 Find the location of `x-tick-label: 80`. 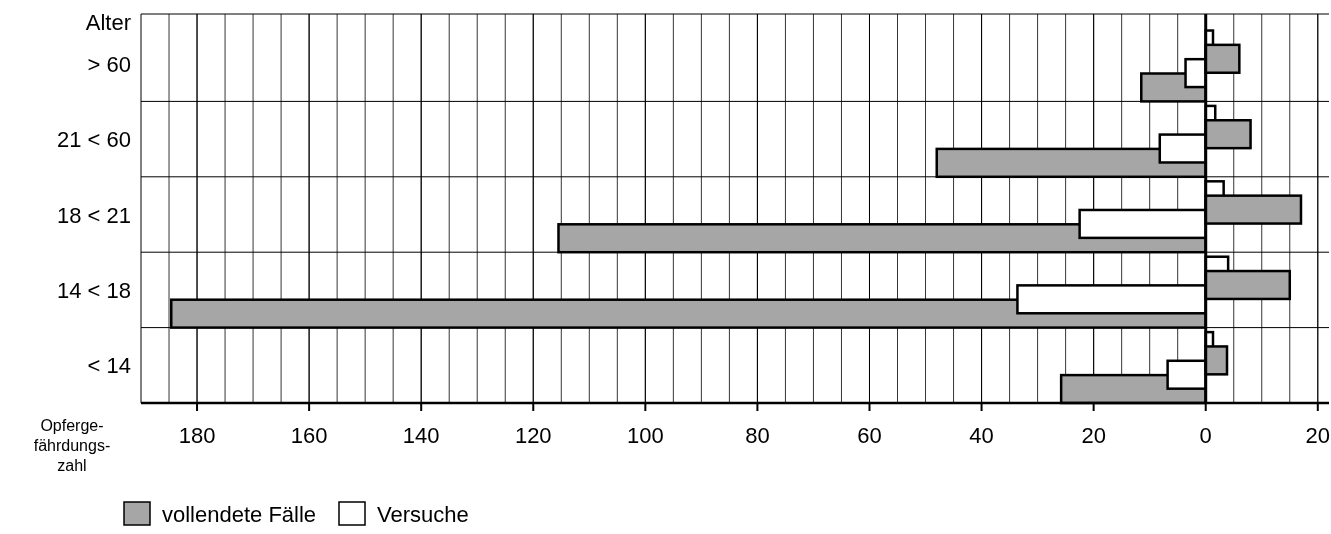

x-tick-label: 80 is located at coordinates (757, 435).